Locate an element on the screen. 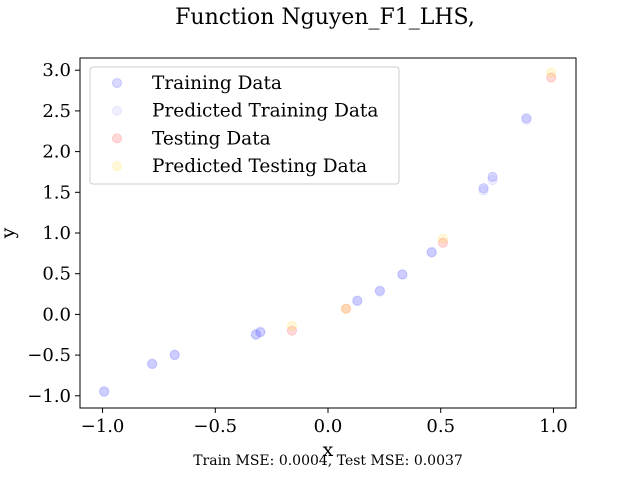 This screenshot has height=480, width=640. y-tick-label: −0.5 is located at coordinates (49, 355).